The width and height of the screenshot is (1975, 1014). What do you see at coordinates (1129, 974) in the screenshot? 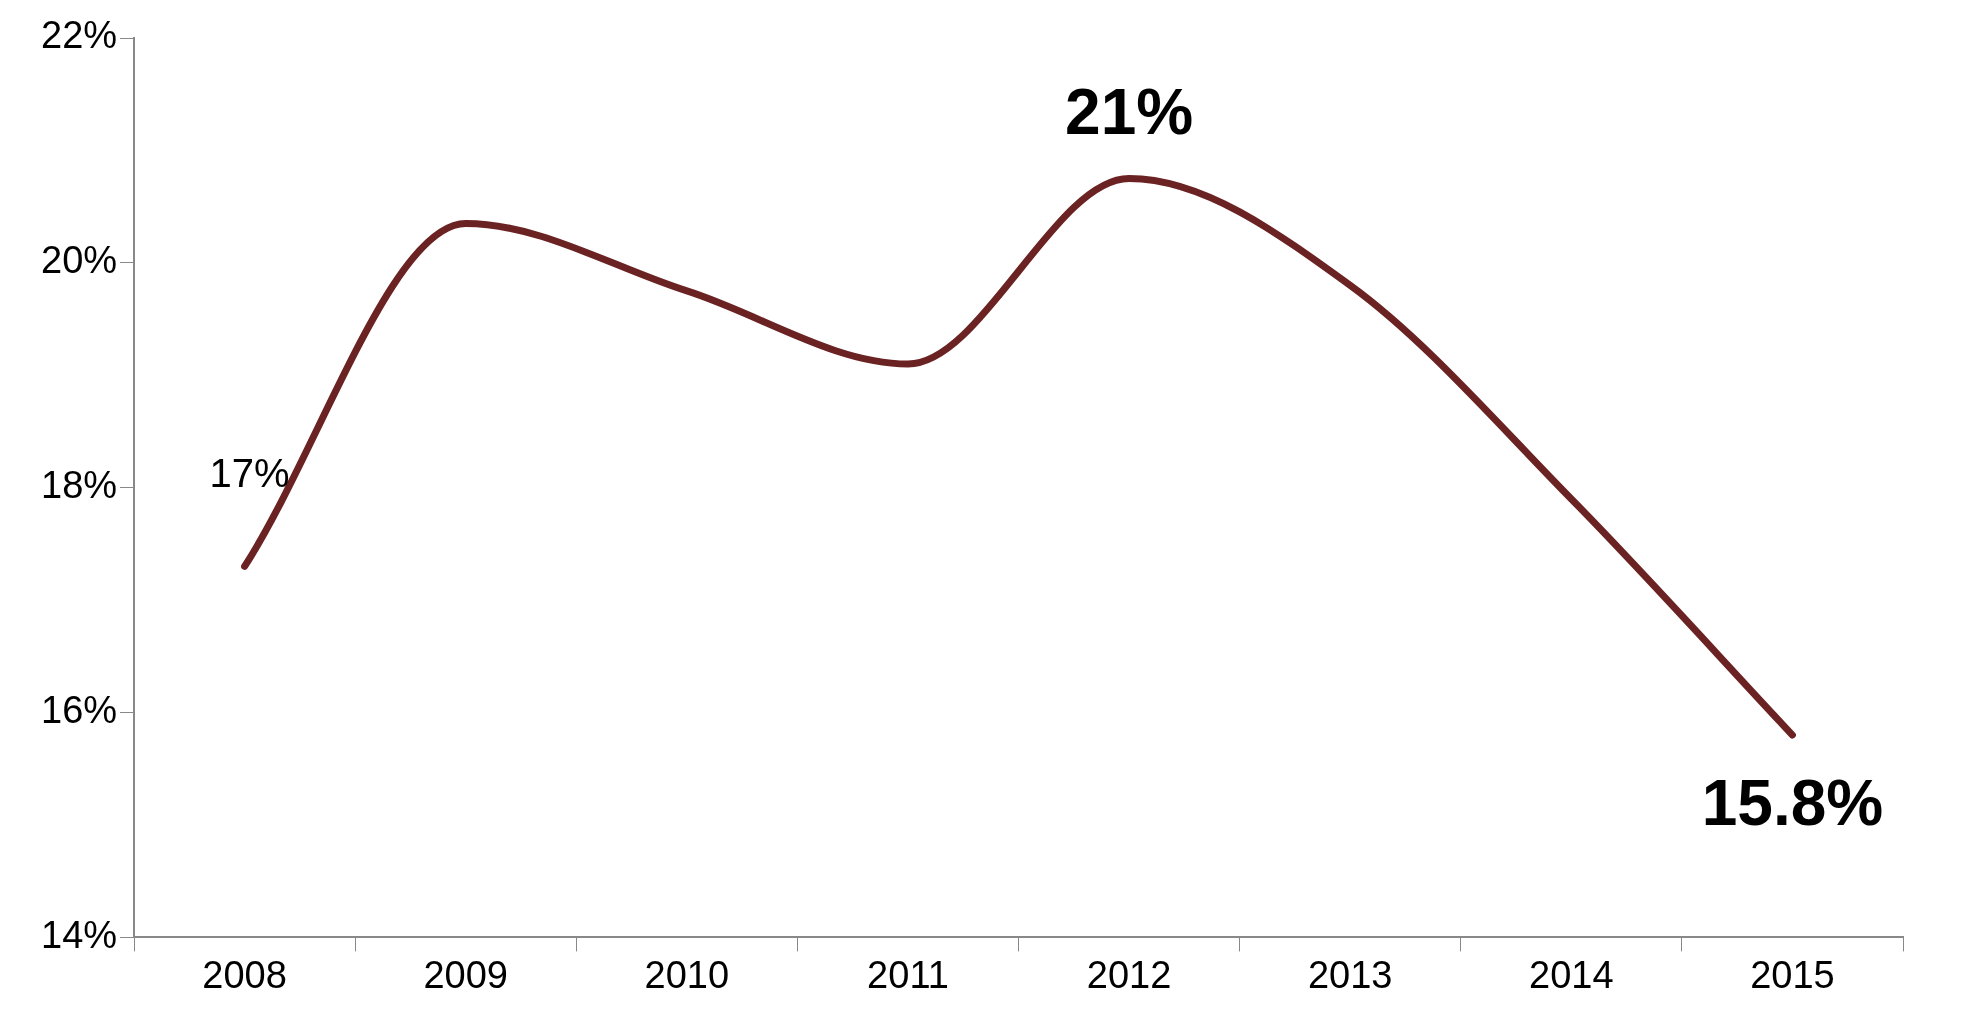
I see `x-tick-label: 2012` at bounding box center [1129, 974].